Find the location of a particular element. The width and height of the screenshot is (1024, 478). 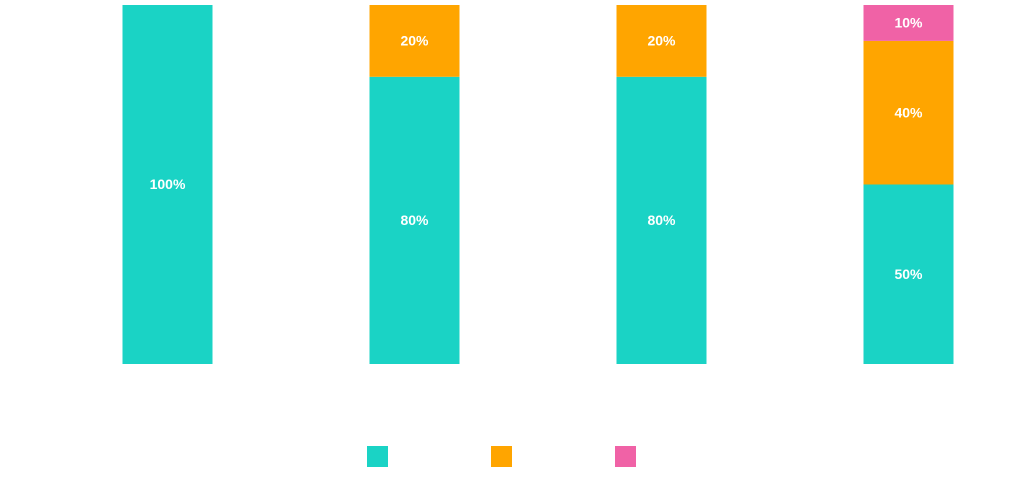

value-label: 100% is located at coordinates (168, 184).